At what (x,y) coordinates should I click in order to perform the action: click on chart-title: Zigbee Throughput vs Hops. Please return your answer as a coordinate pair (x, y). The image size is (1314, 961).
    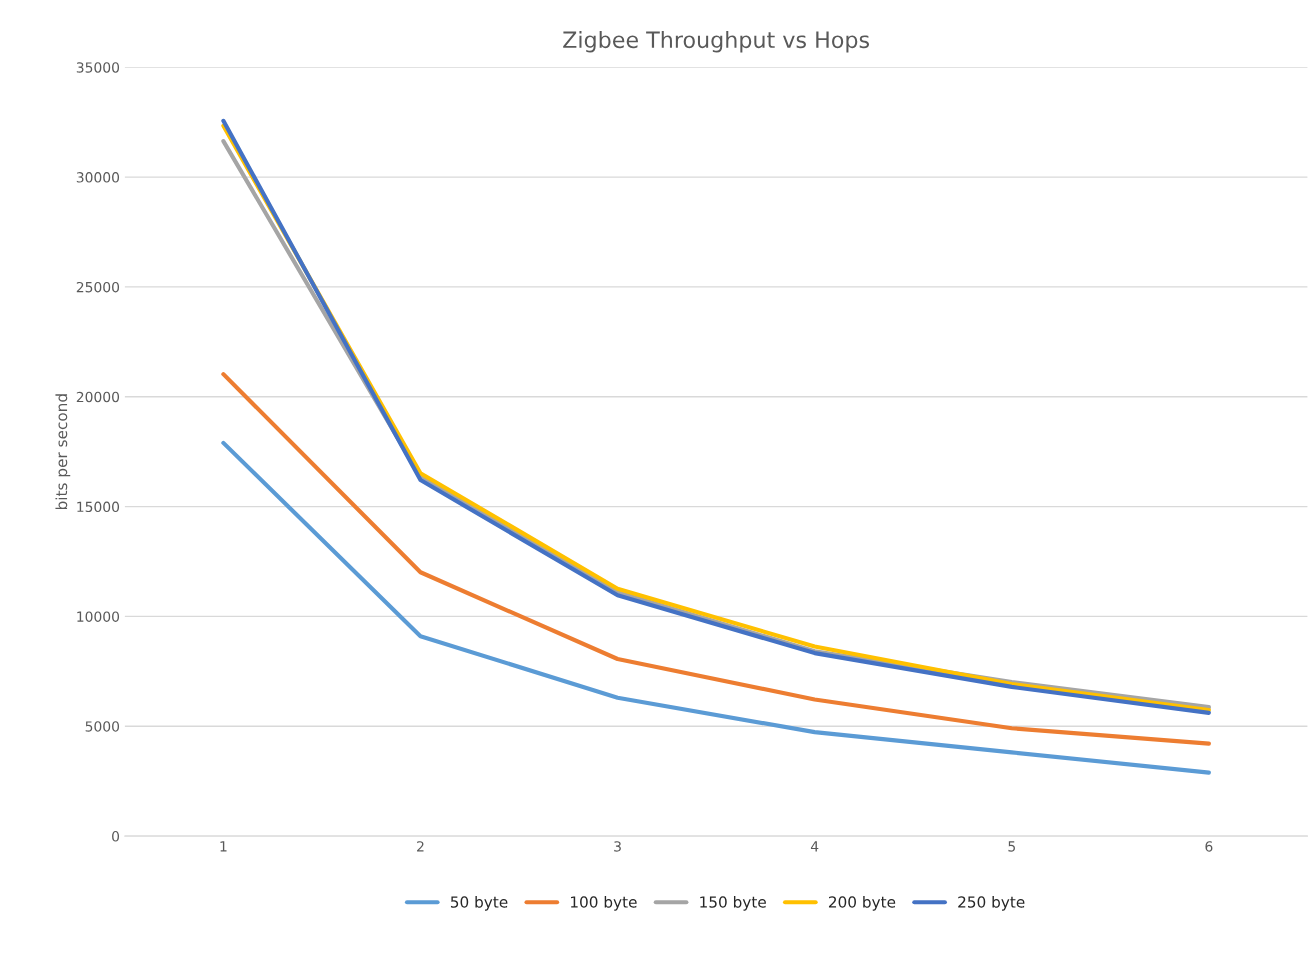
    Looking at the image, I should click on (716, 41).